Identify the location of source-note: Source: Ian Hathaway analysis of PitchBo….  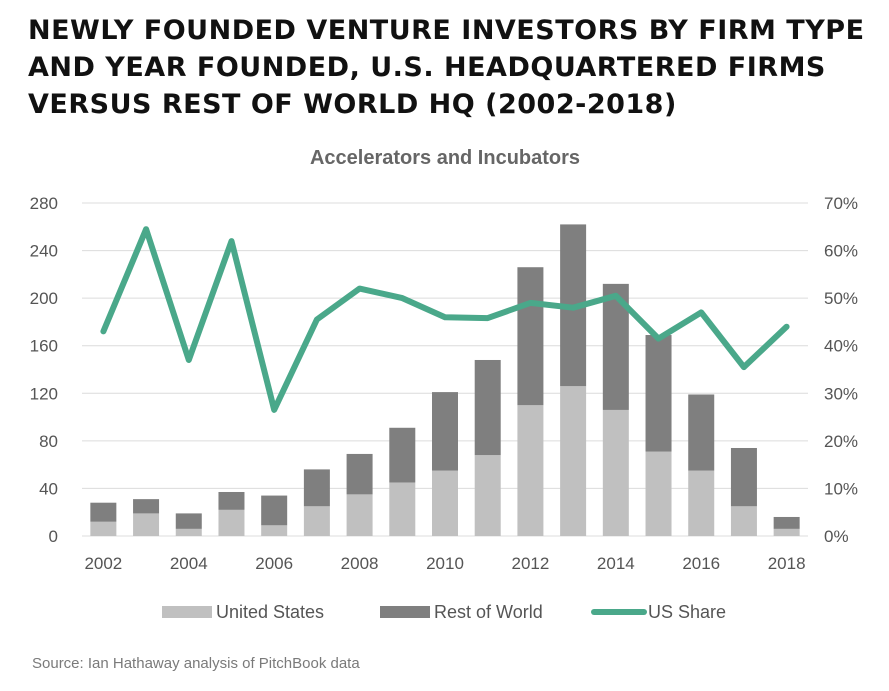
(196, 663).